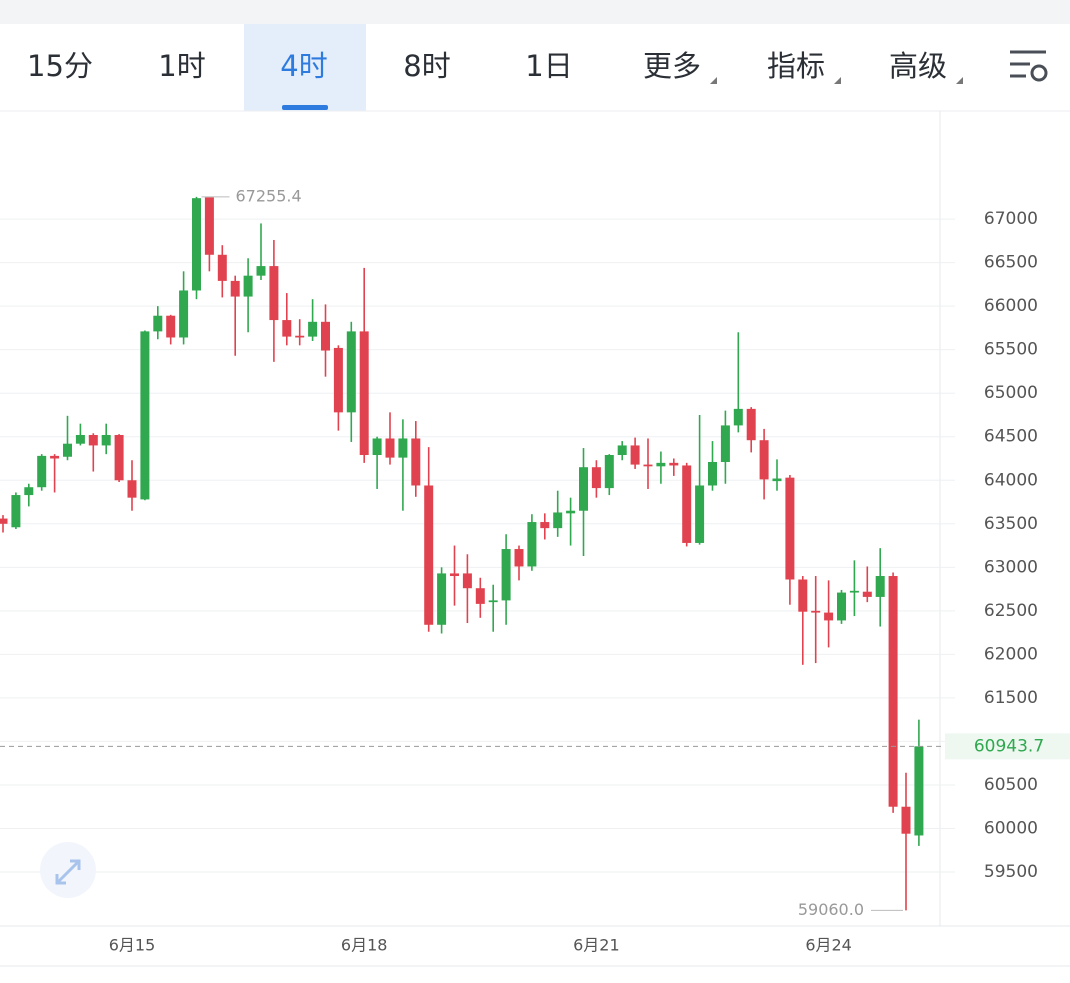  What do you see at coordinates (68, 870) in the screenshot?
I see `expand-button` at bounding box center [68, 870].